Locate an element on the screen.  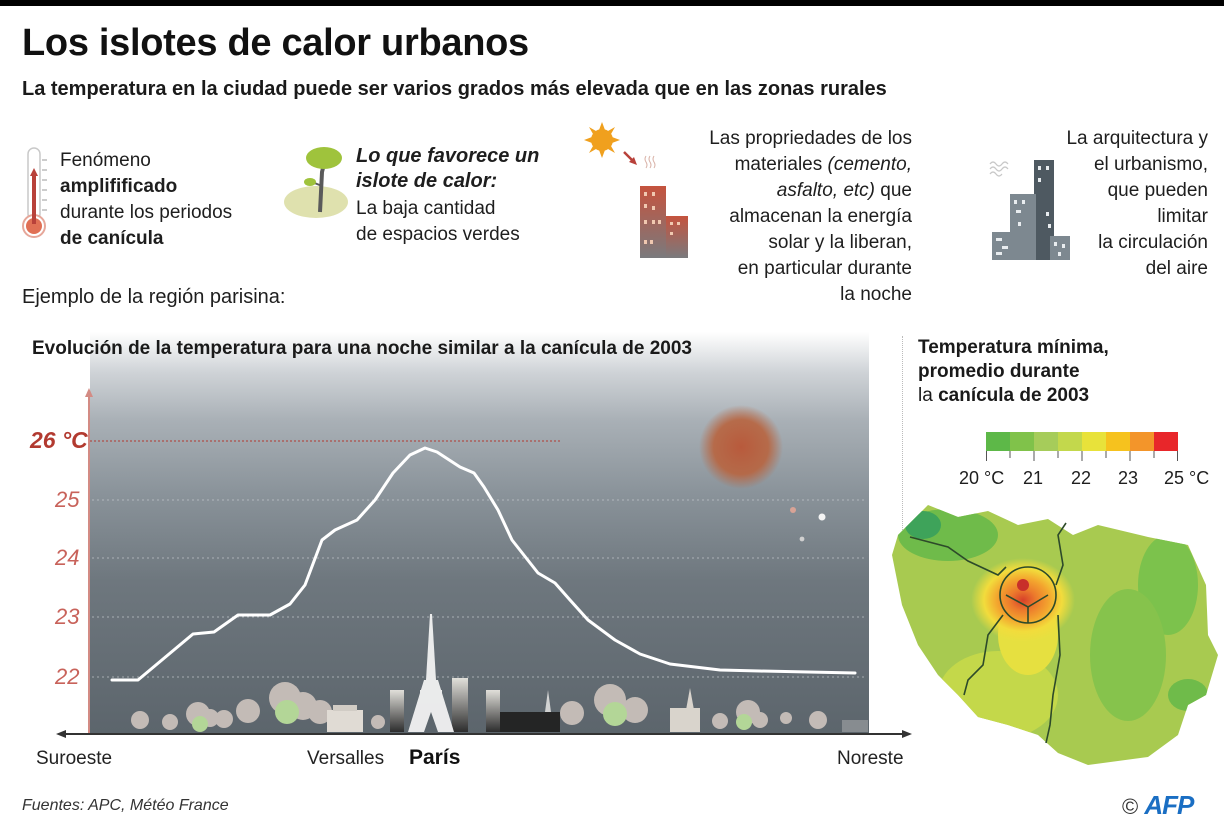
thermometer-icon is located at coordinates (34, 192).